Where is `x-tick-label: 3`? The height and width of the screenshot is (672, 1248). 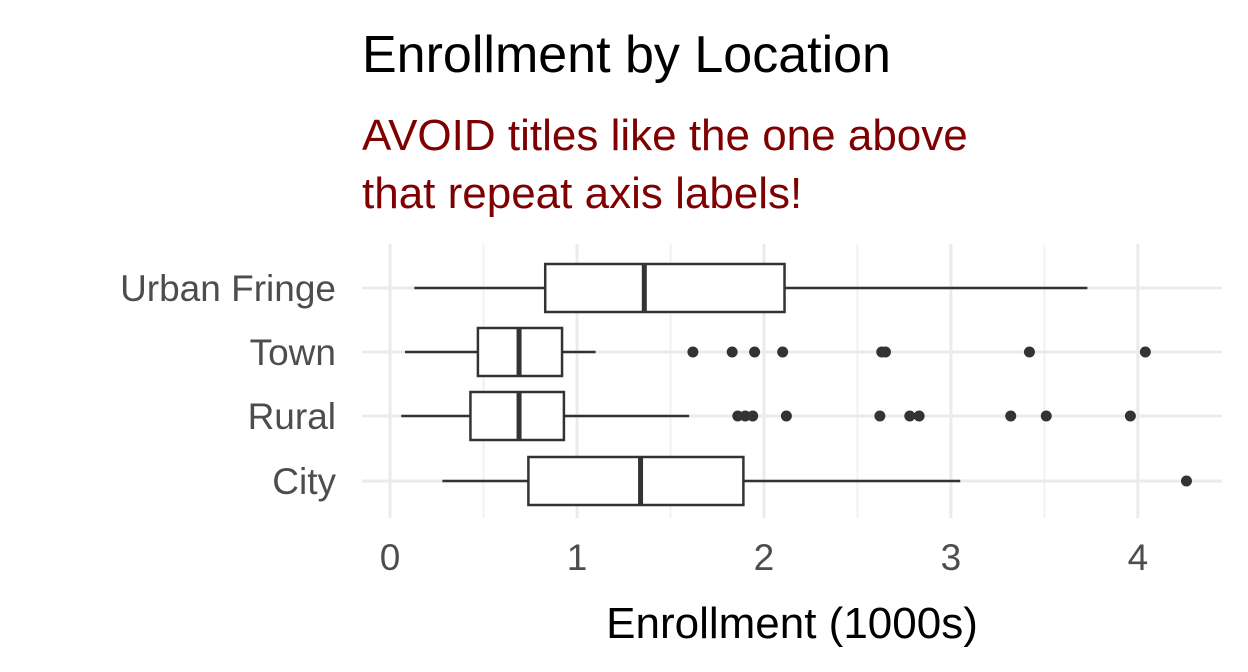 x-tick-label: 3 is located at coordinates (951, 557).